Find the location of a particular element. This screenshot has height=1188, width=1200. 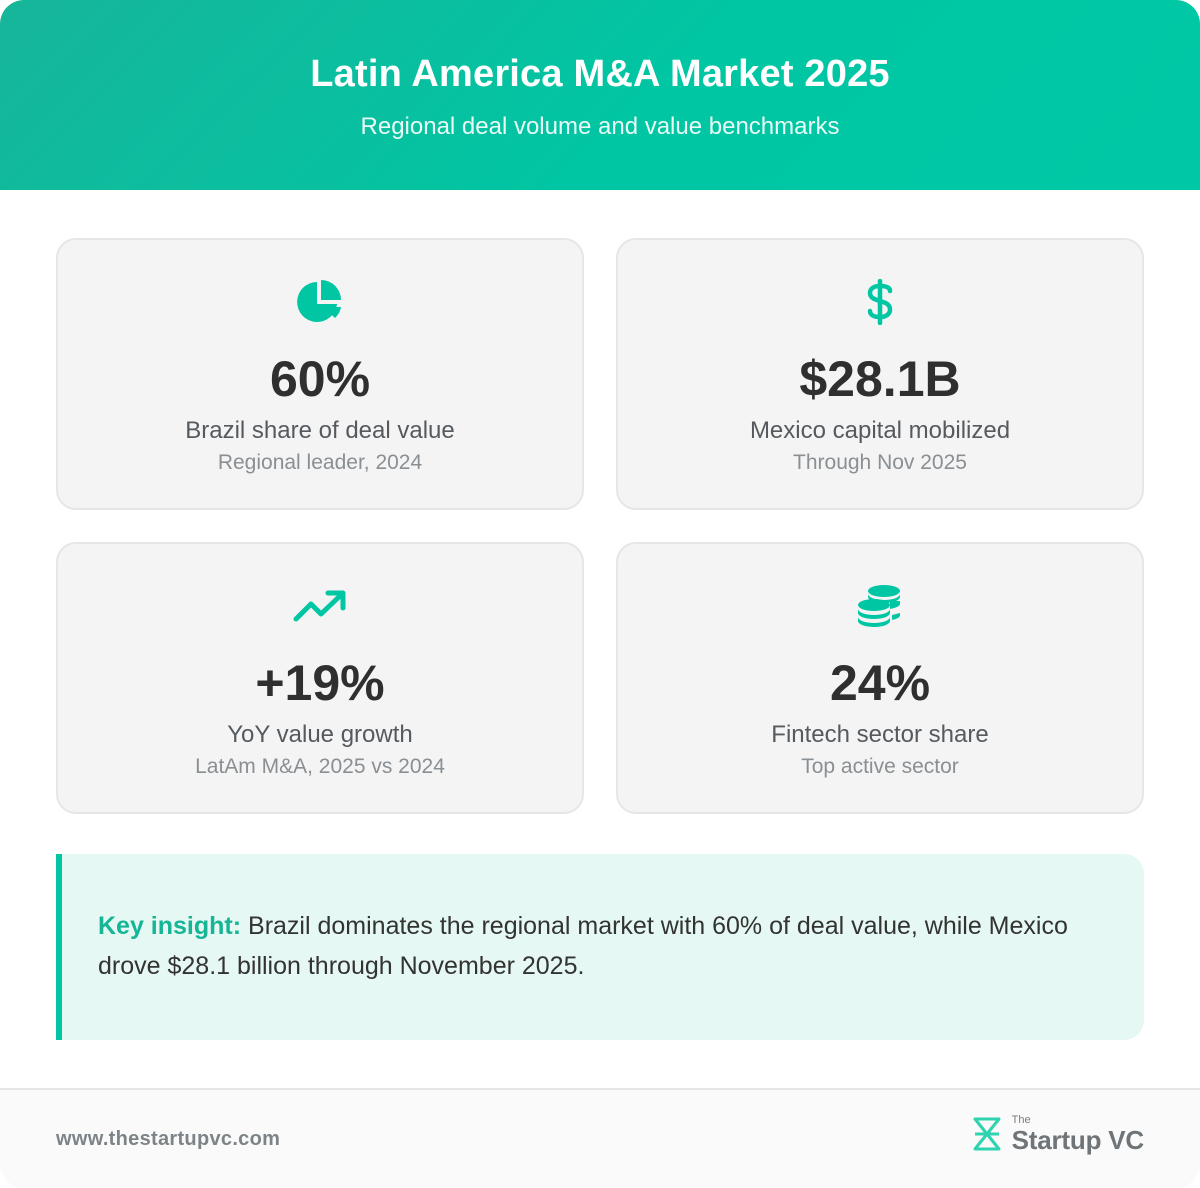

brand-wordmark: The Startup VC is located at coordinates (1078, 1134).